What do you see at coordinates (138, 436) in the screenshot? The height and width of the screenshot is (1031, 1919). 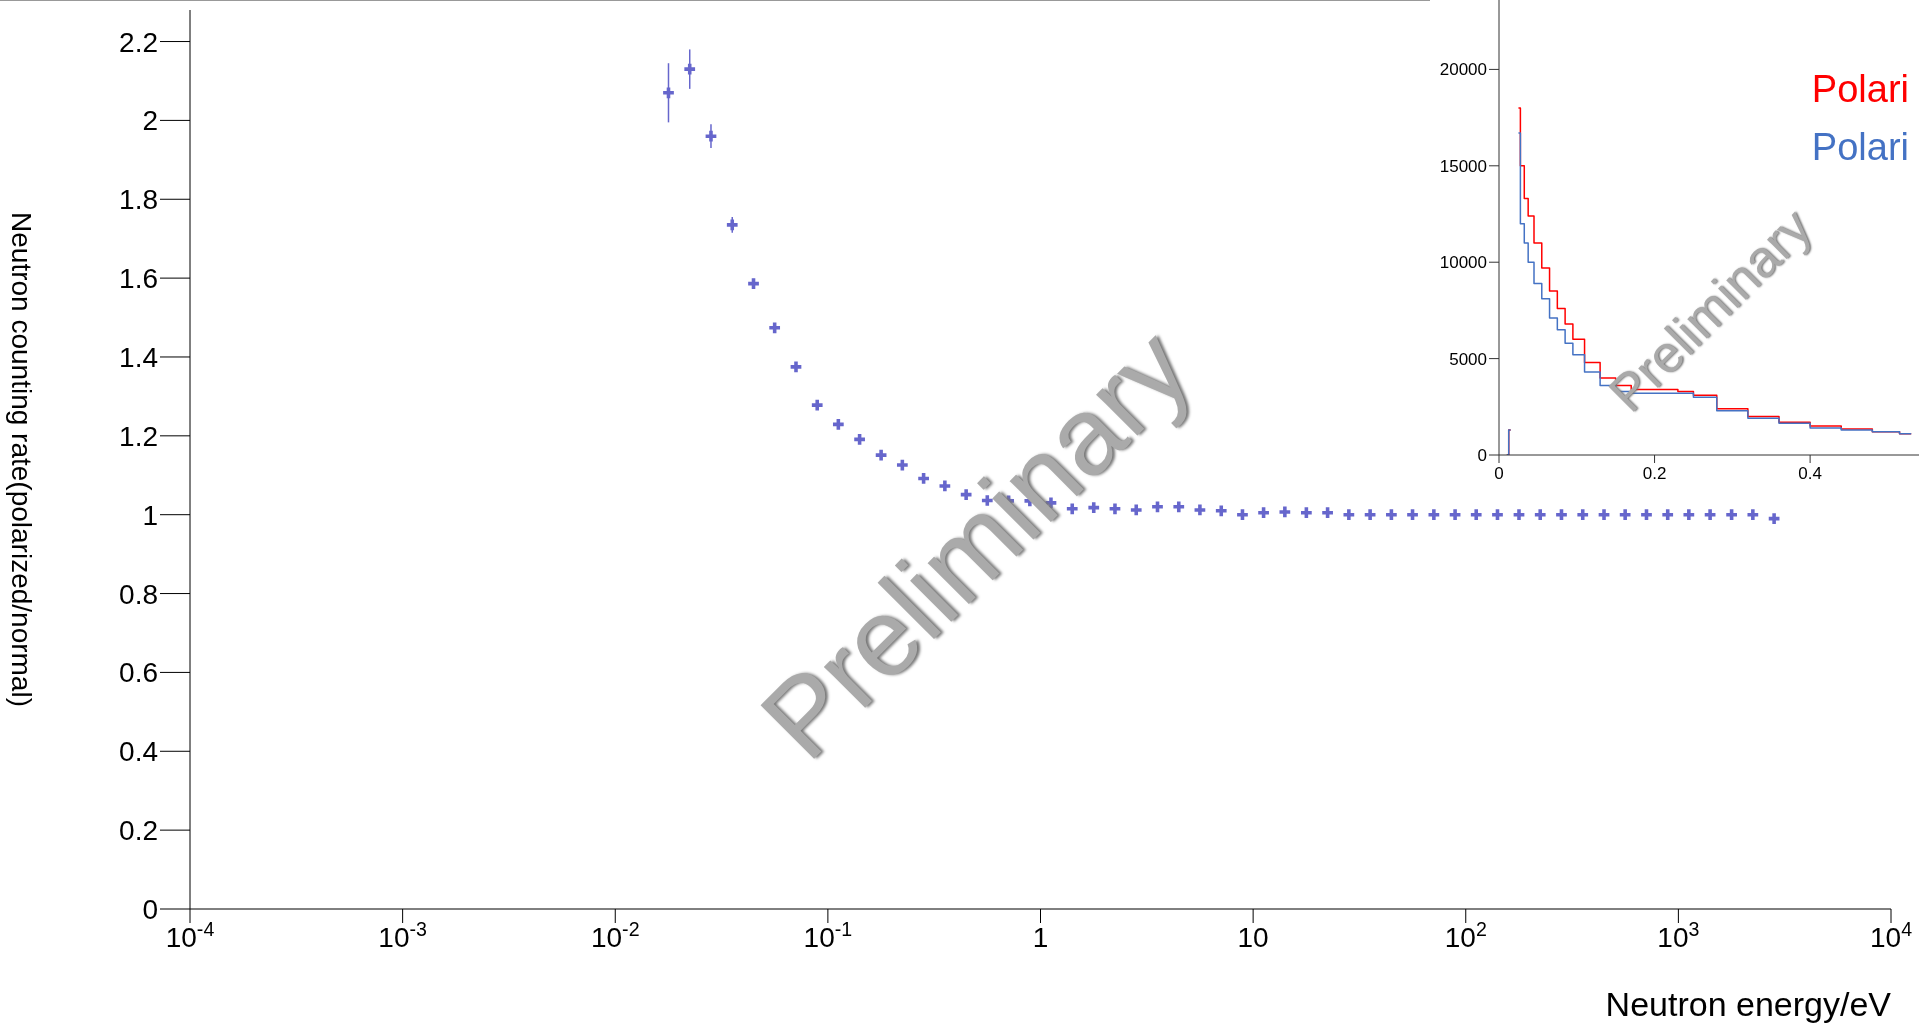 I see `y-tick-label: 1.2` at bounding box center [138, 436].